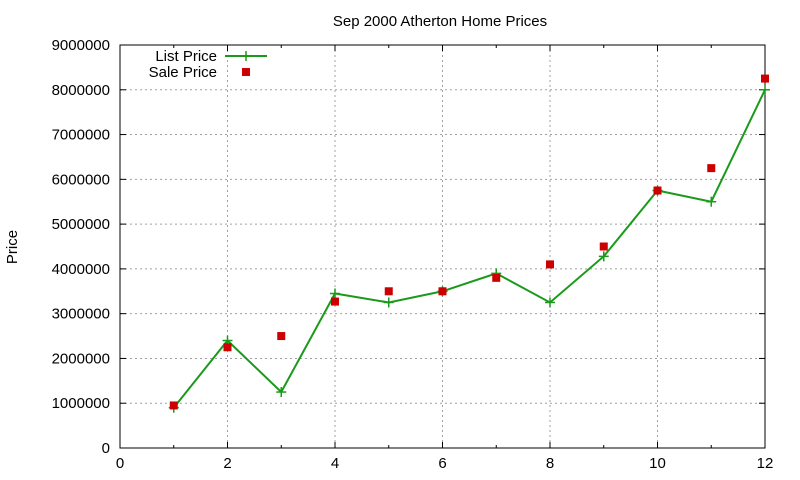 This screenshot has width=800, height=480. Describe the element at coordinates (657, 463) in the screenshot. I see `x-tick-label: 10` at that location.